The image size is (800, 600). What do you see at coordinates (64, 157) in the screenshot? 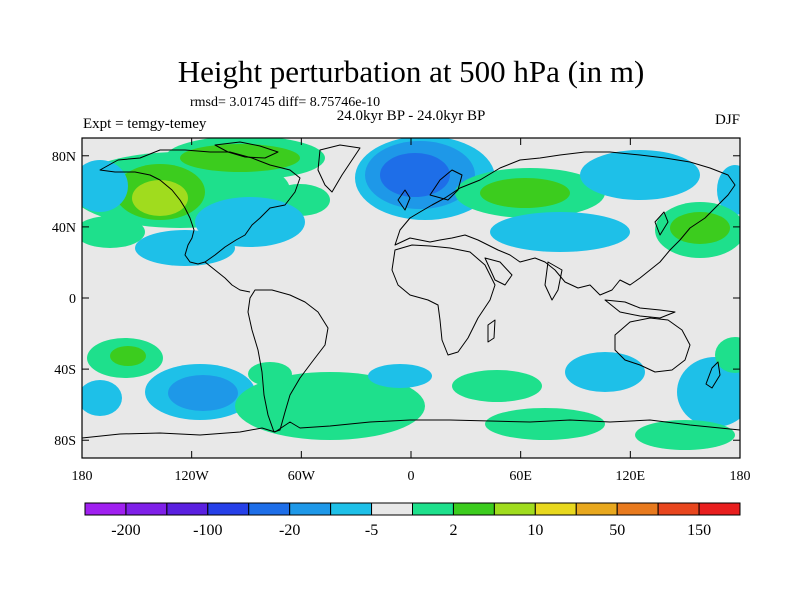
I see `y-tick-label: 80N` at bounding box center [64, 157].